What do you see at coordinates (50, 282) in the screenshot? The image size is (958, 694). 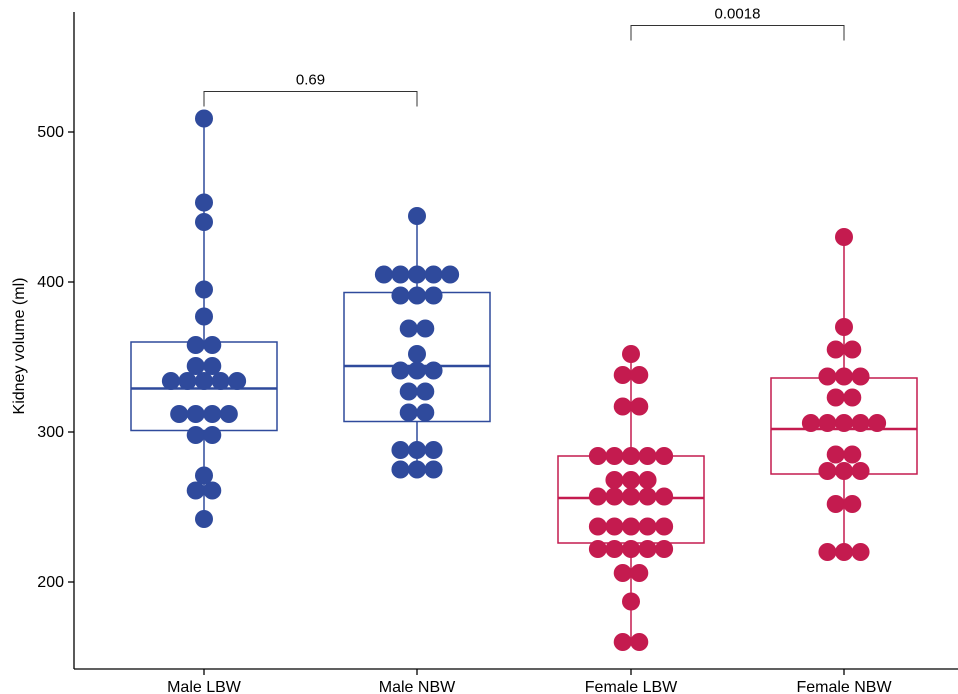 I see `y-tick-label: 400` at bounding box center [50, 282].